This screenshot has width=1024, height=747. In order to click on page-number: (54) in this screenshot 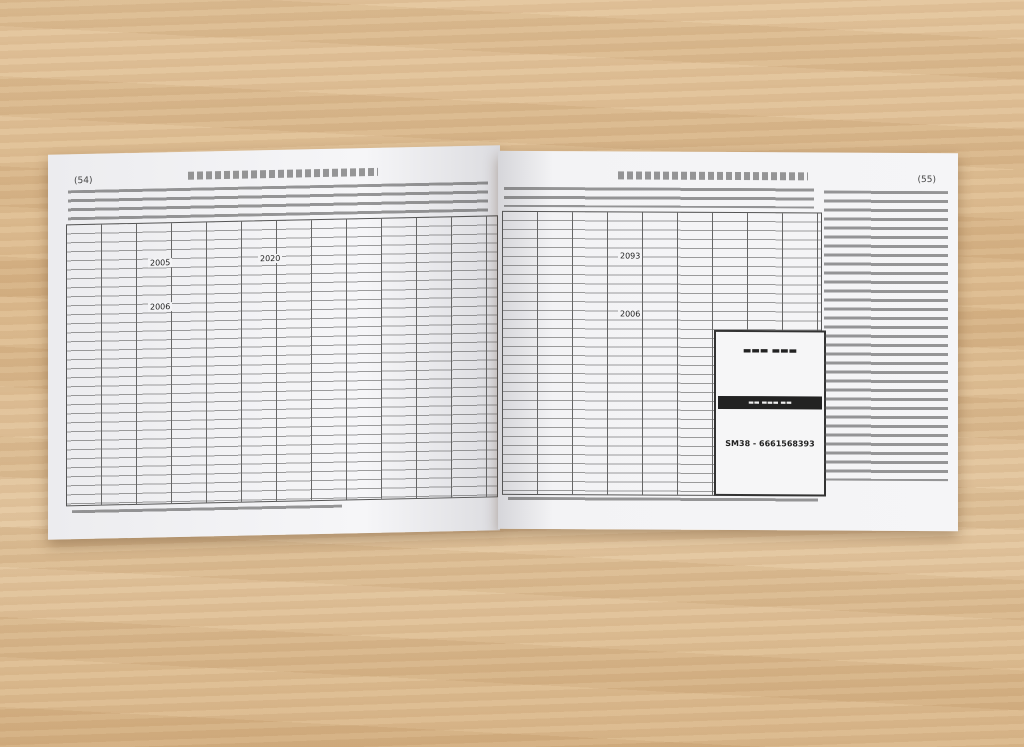, I will do `click(83, 181)`.